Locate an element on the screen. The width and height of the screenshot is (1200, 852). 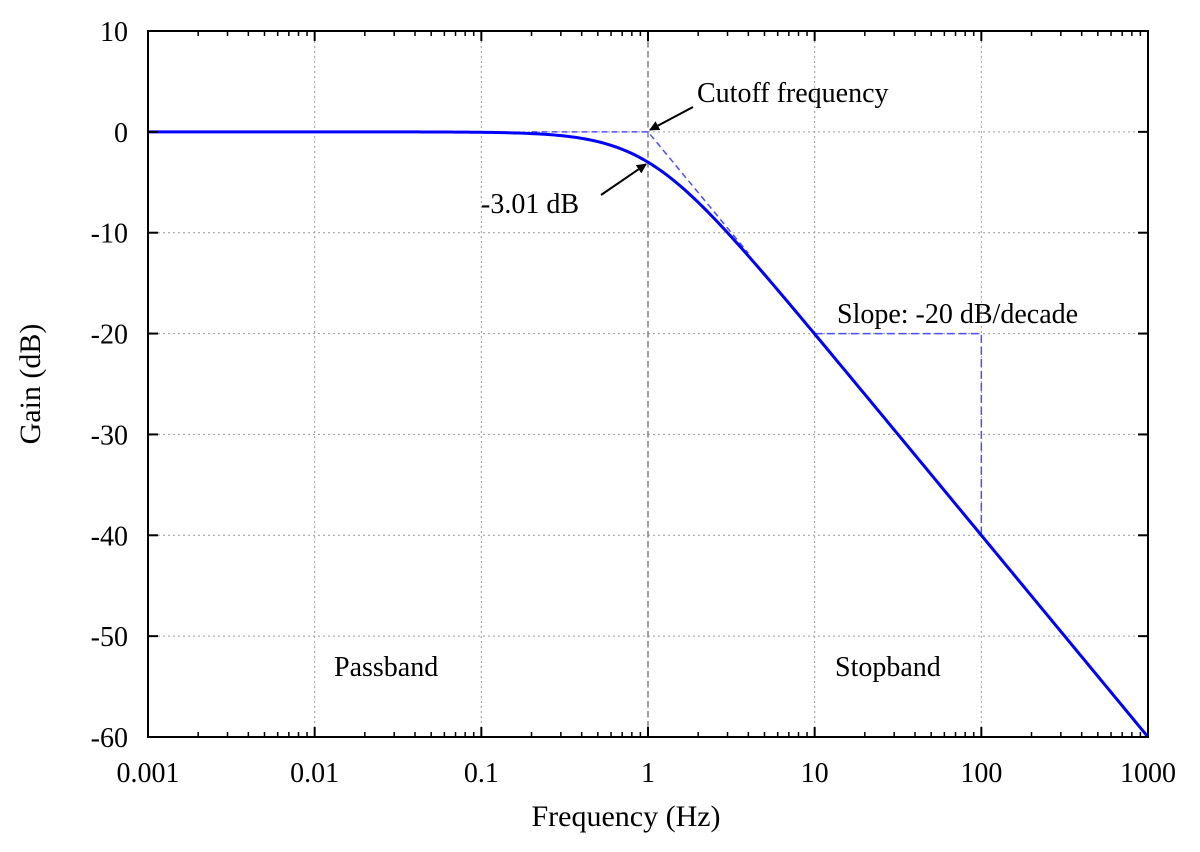
x-tick-label: 0.01 is located at coordinates (314, 773).